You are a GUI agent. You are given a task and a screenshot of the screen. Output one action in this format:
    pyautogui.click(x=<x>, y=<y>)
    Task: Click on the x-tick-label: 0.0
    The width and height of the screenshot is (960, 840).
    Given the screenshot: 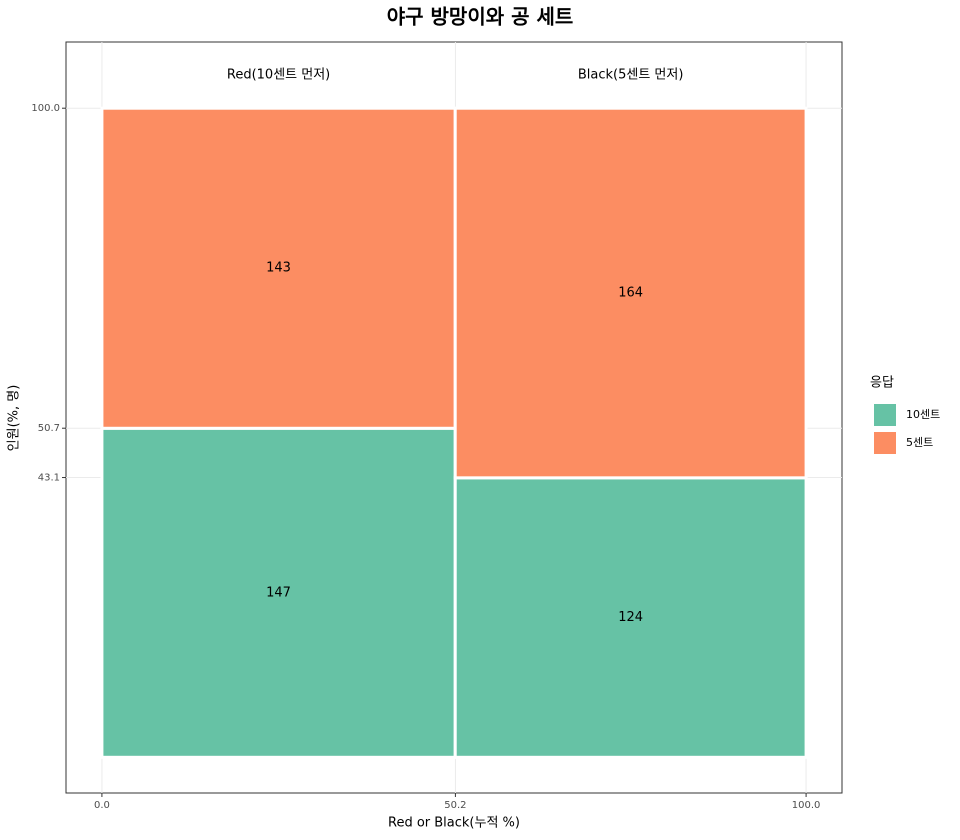 What is the action you would take?
    pyautogui.click(x=102, y=805)
    